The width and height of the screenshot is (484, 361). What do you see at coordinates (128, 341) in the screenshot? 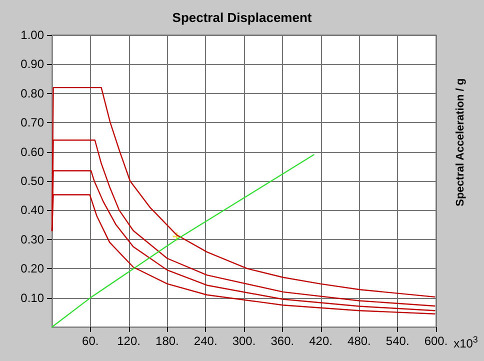
I see `x-tick-label: 120.` at bounding box center [128, 341].